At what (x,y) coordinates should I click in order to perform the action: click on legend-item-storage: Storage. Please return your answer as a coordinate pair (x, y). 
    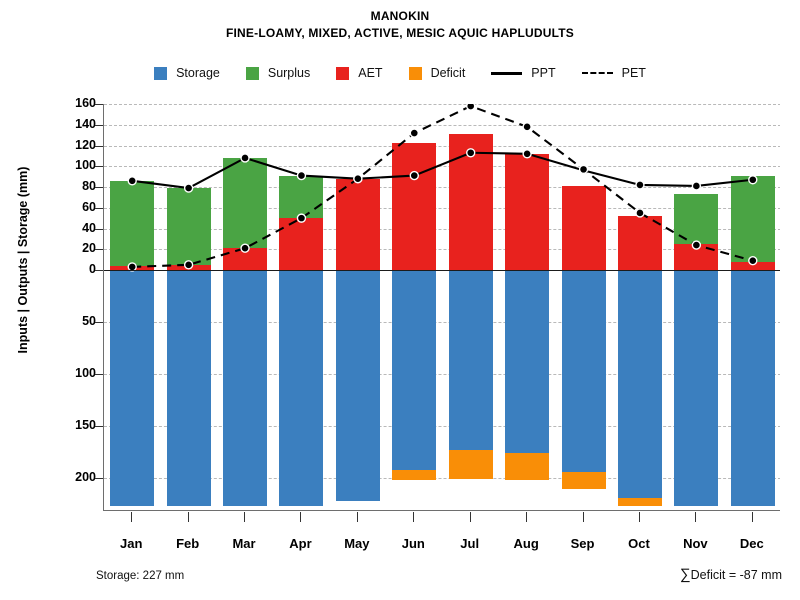
    Looking at the image, I should click on (187, 73).